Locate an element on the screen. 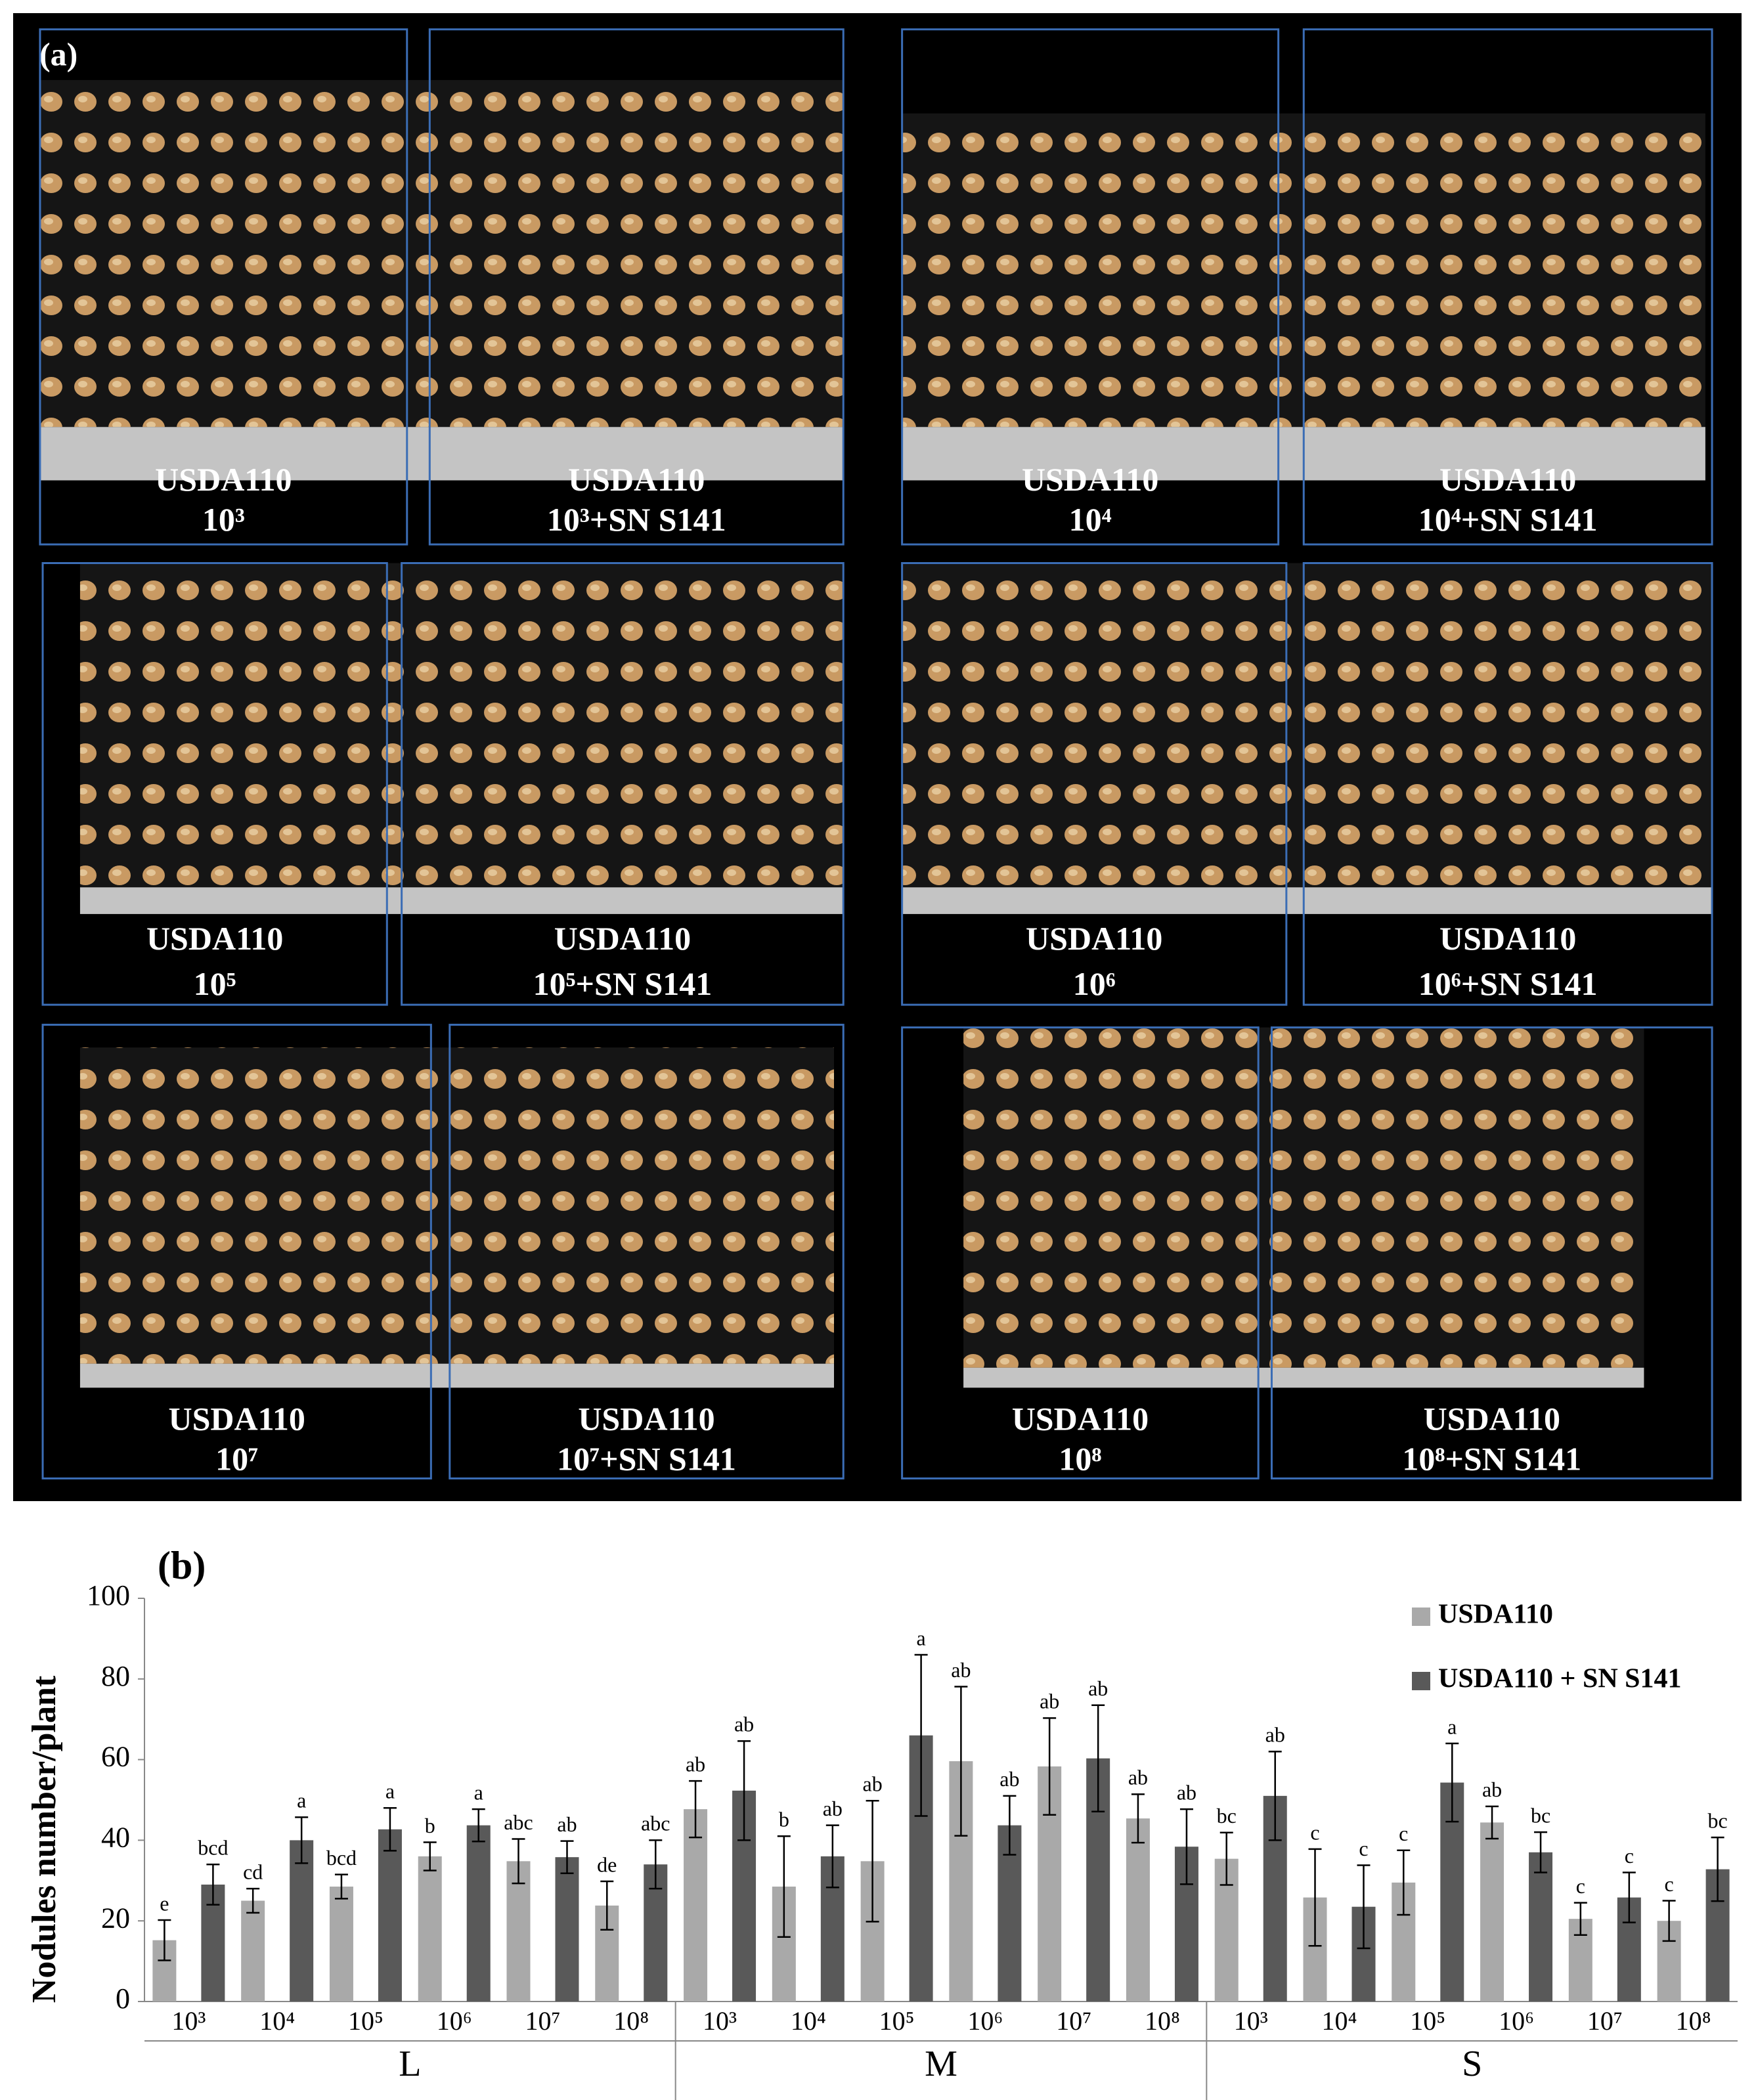 The image size is (1756, 2100). panel-dose: 10³+SN S141 is located at coordinates (636, 519).